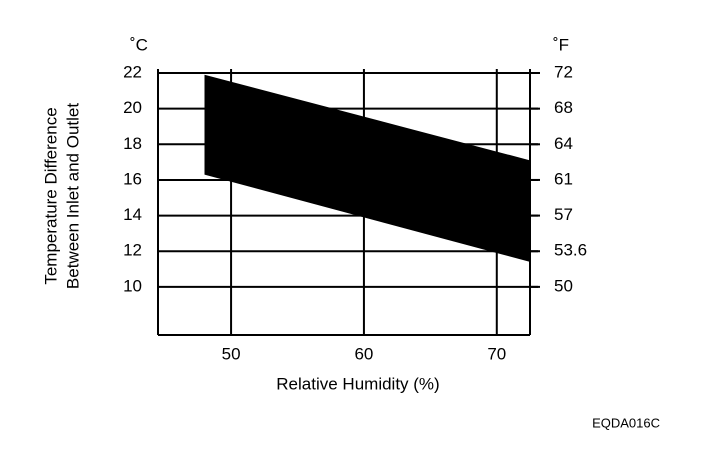 The width and height of the screenshot is (704, 454). Describe the element at coordinates (132, 71) in the screenshot. I see `y-tick-label: 22` at that location.